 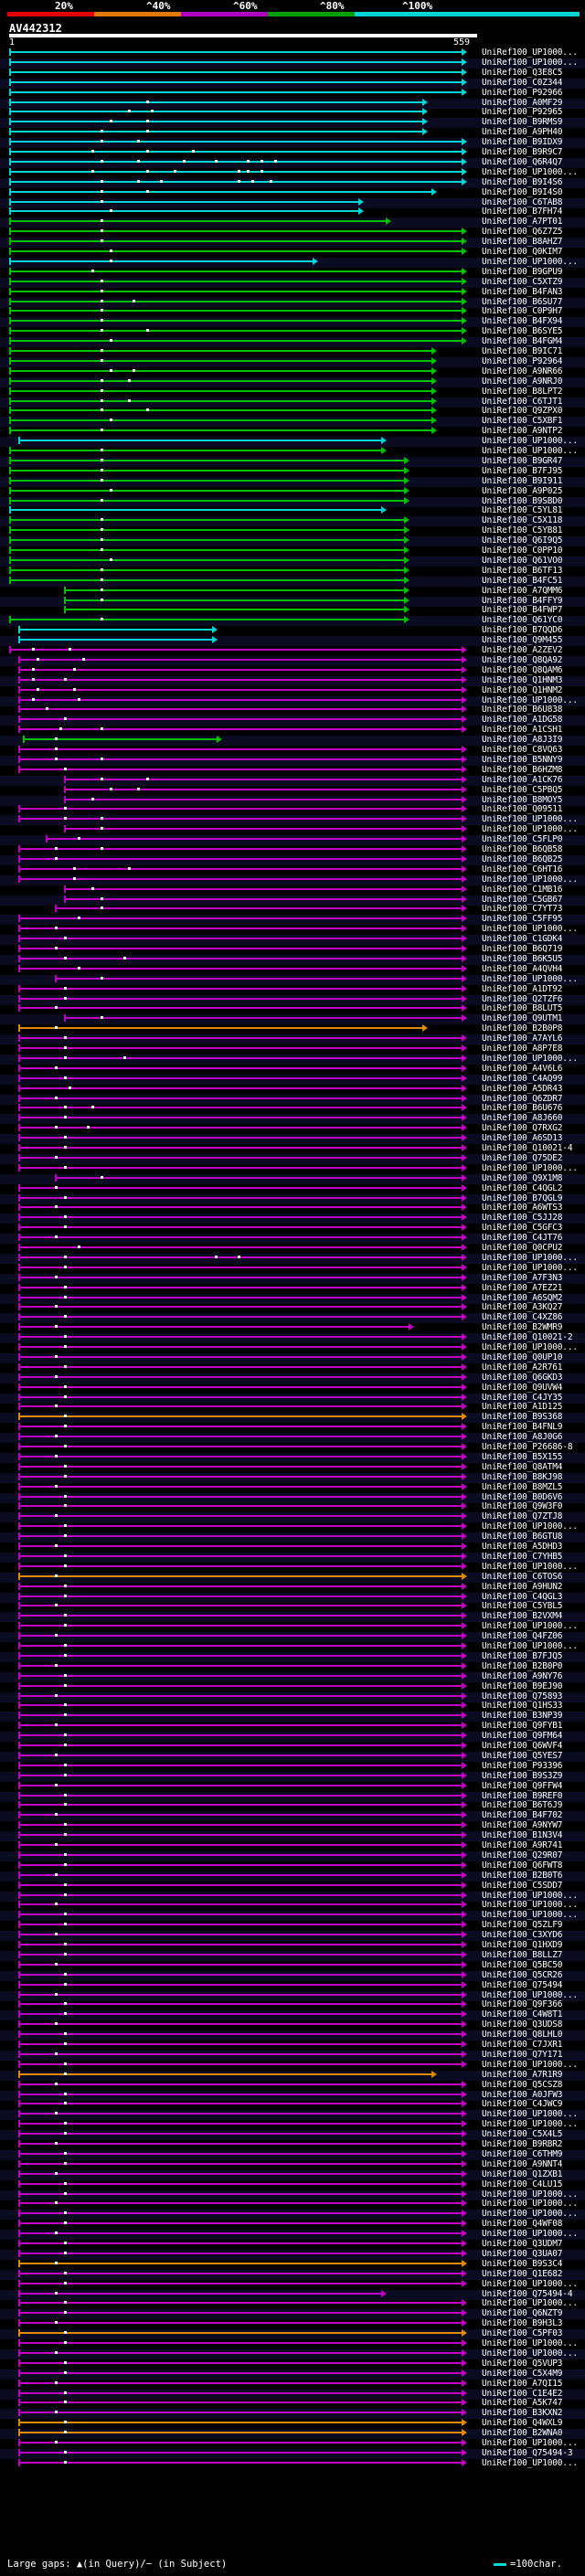 What do you see at coordinates (522, 2035) in the screenshot?
I see `hit-label-link: UniRef100_Q8LHL0` at bounding box center [522, 2035].